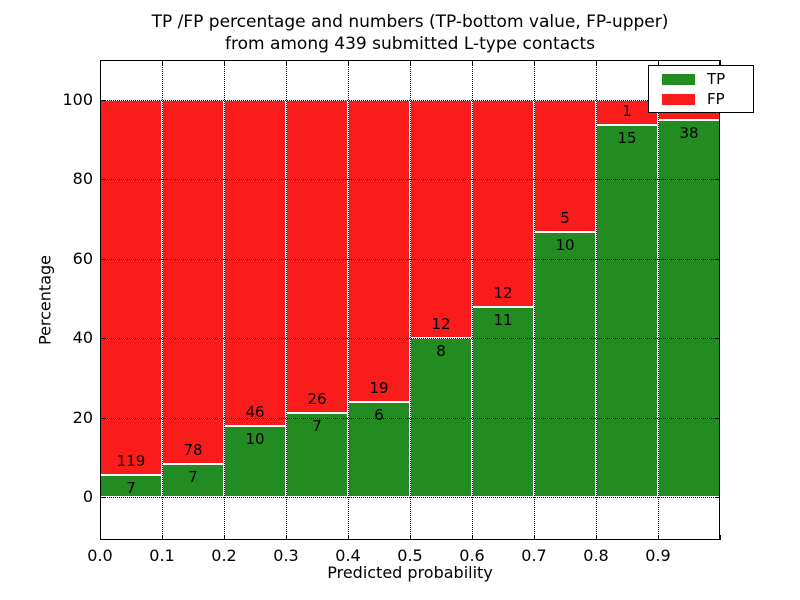  What do you see at coordinates (503, 320) in the screenshot?
I see `tp-count-label: 11` at bounding box center [503, 320].